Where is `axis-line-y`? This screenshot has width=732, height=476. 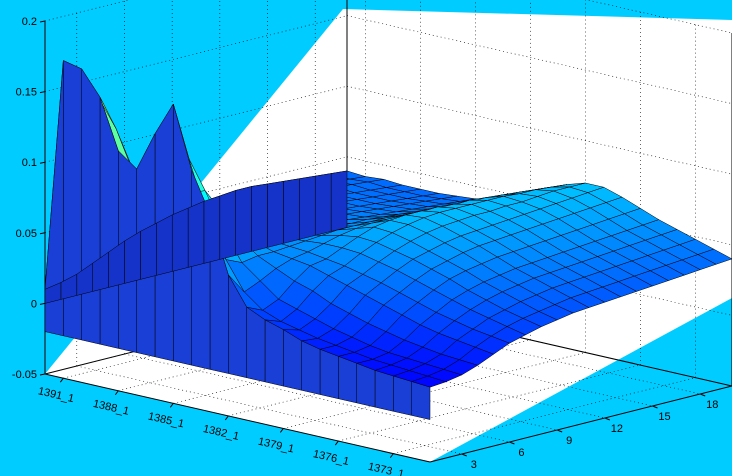
axis-line-y is located at coordinates (580, 424).